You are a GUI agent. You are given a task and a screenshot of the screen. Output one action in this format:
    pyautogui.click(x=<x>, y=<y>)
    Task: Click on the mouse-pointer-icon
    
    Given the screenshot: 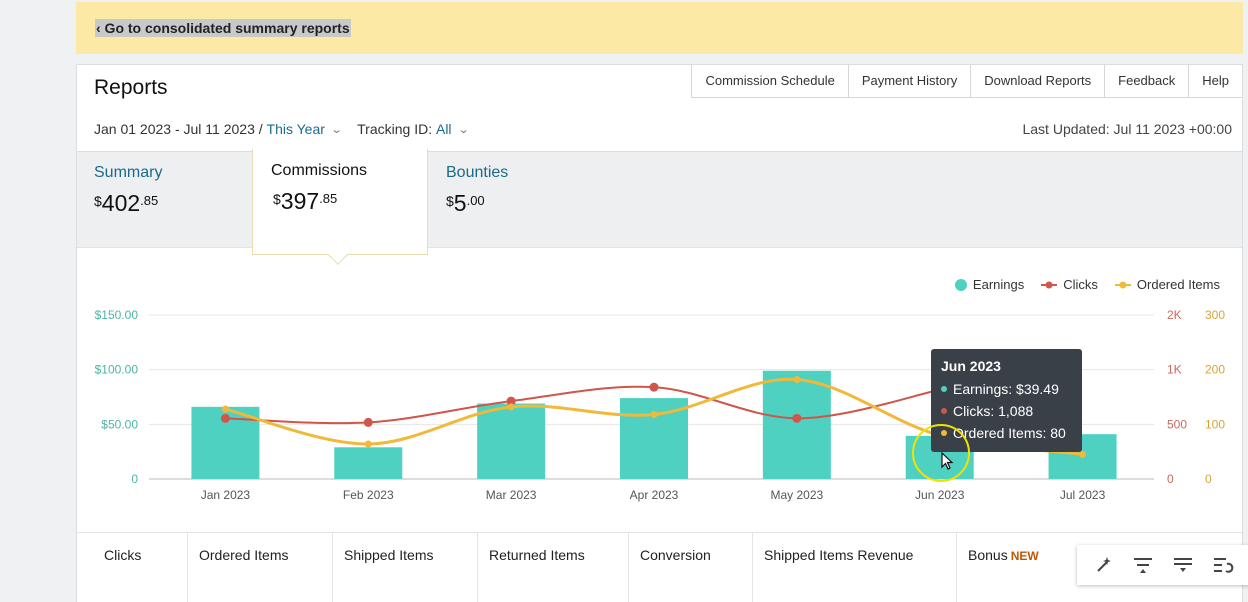 What is the action you would take?
    pyautogui.click(x=947, y=461)
    